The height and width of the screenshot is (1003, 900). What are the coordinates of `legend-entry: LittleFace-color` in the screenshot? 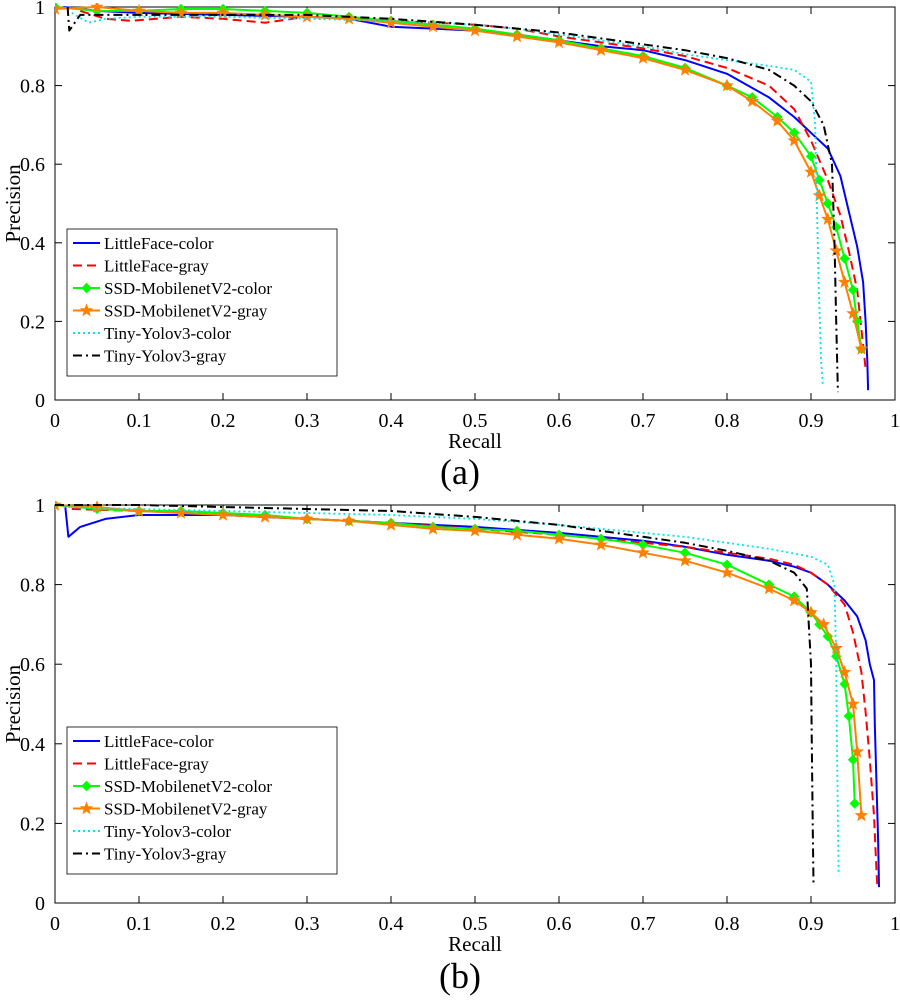 It's located at (159, 243).